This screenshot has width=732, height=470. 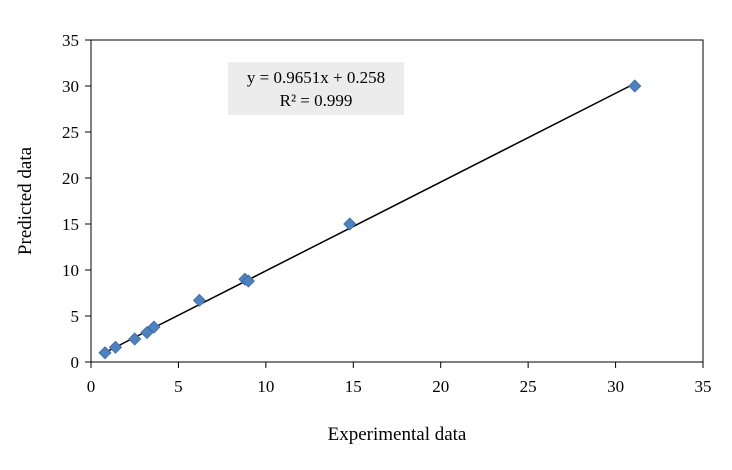 I want to click on x-tick-label: 35, so click(x=703, y=386).